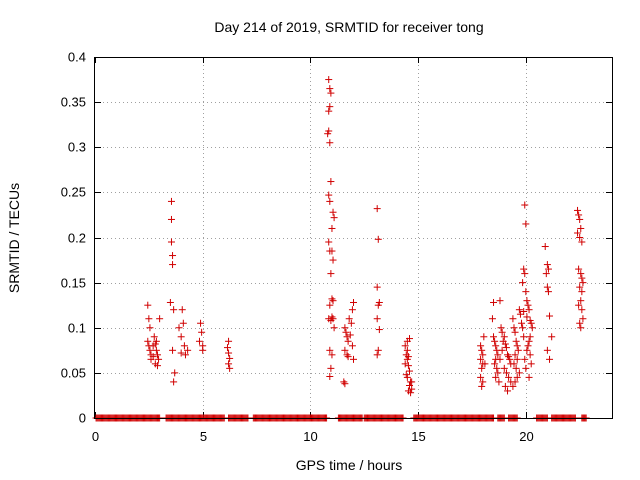  What do you see at coordinates (95, 436) in the screenshot?
I see `x-tick-label: 0` at bounding box center [95, 436].